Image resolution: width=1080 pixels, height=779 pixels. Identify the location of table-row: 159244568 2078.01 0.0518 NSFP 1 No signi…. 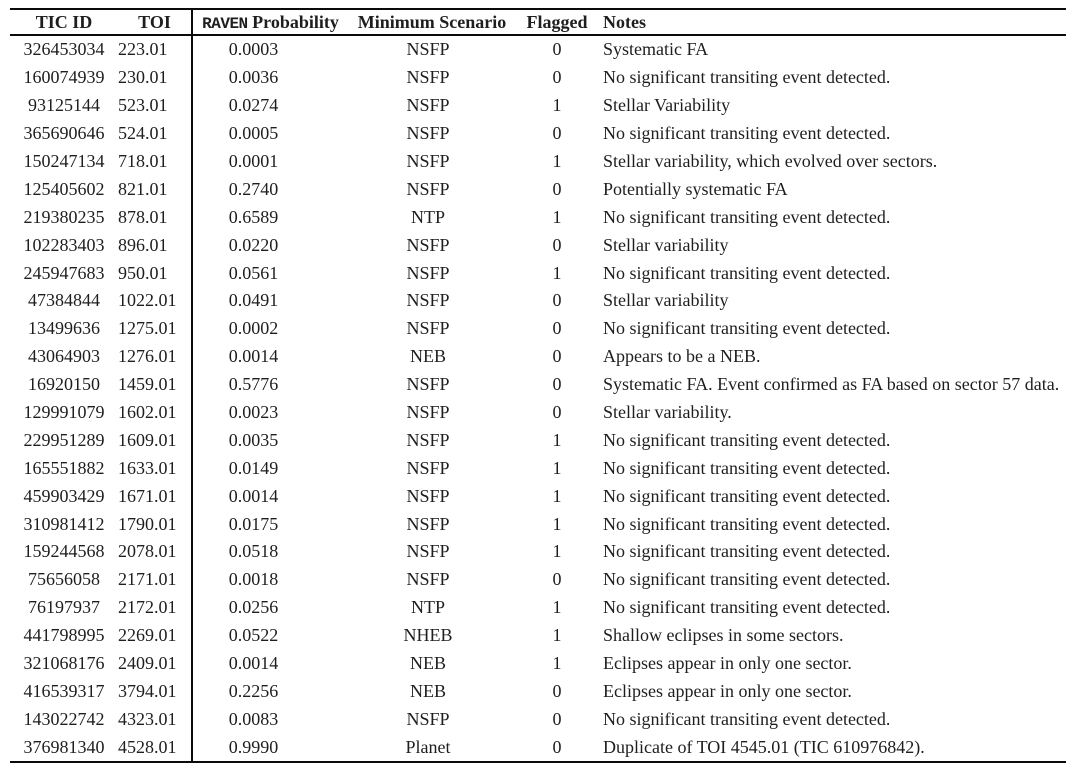
(538, 552).